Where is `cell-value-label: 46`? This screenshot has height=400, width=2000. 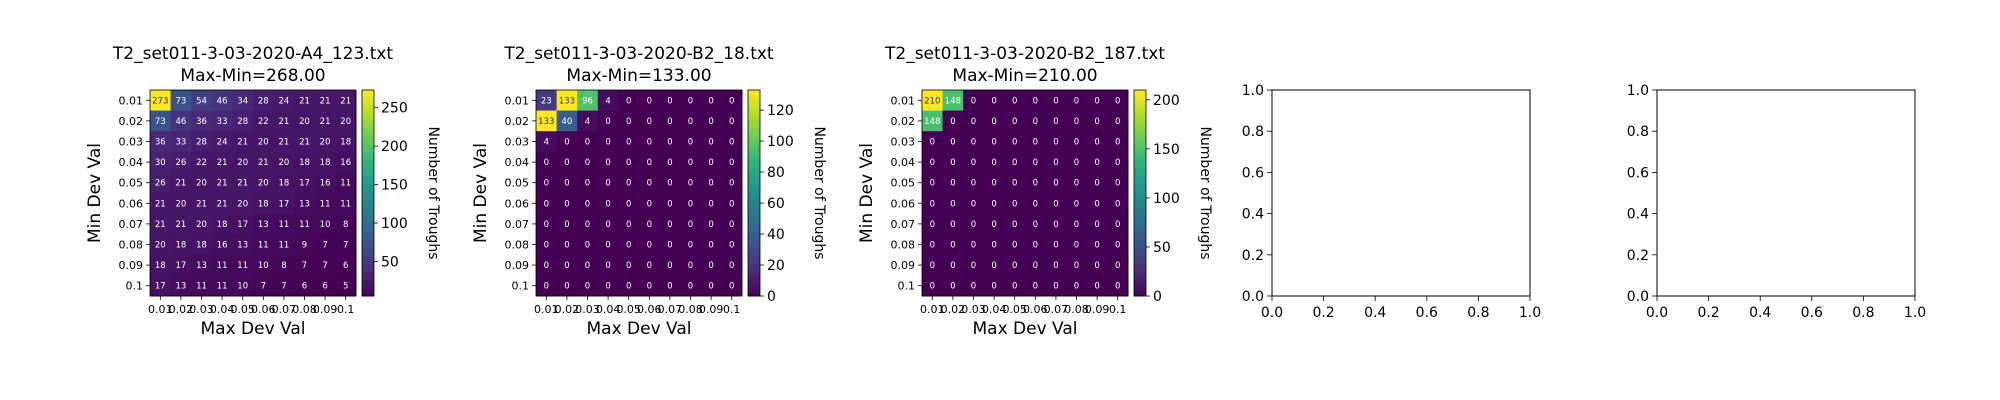 cell-value-label: 46 is located at coordinates (180, 122).